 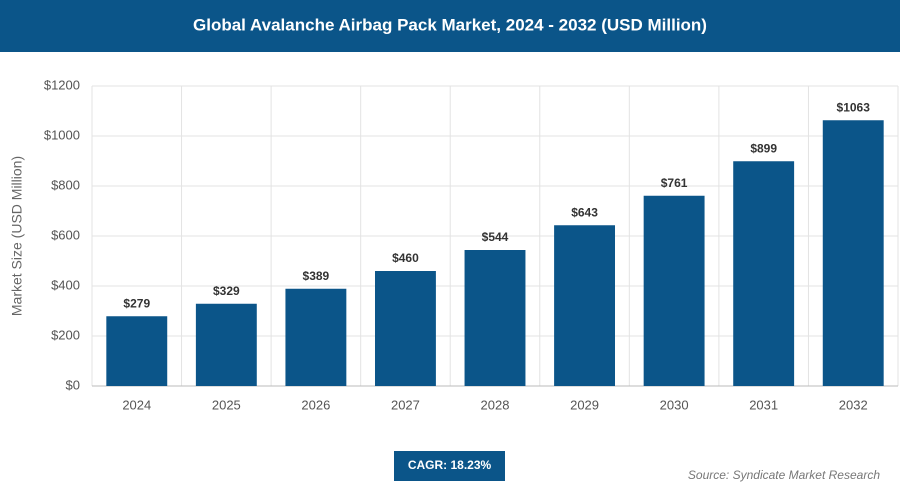 I want to click on y-tick-label: $400, so click(x=65, y=284).